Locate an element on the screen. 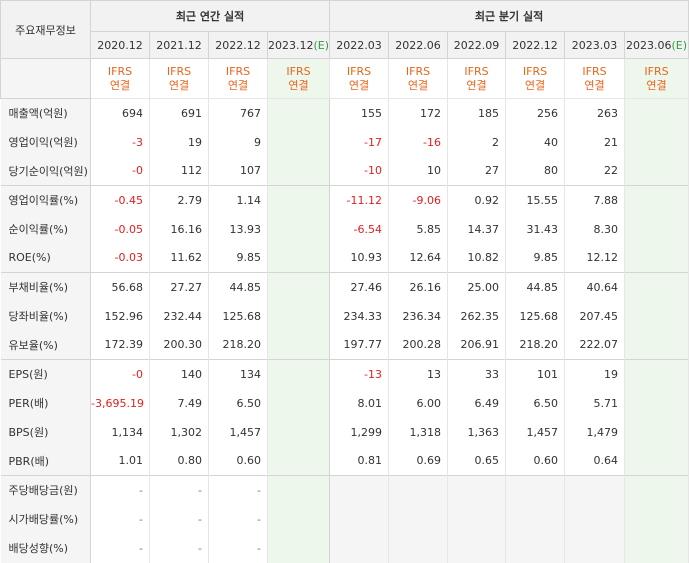  cell-quarter: -17 is located at coordinates (359, 142).